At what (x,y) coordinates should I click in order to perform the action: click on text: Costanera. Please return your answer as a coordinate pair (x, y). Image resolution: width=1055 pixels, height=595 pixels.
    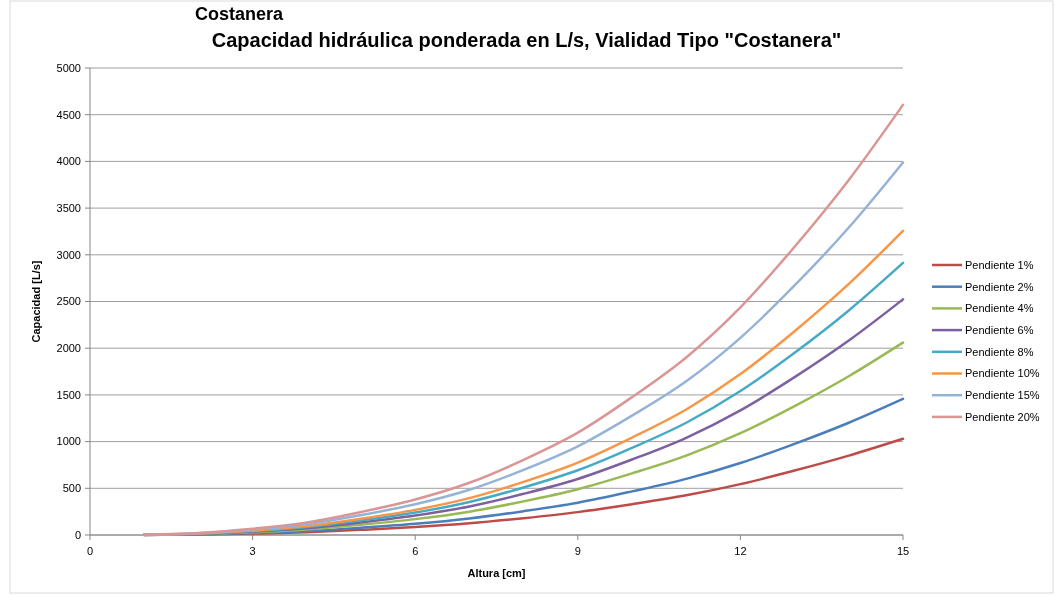
    Looking at the image, I should click on (240, 14).